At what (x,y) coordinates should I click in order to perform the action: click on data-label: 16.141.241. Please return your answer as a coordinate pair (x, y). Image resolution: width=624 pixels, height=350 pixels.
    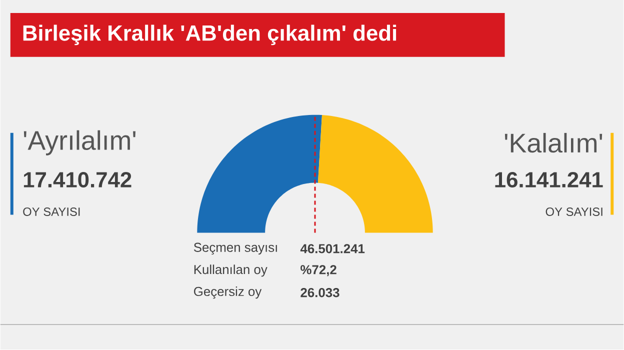
    Looking at the image, I should click on (549, 180).